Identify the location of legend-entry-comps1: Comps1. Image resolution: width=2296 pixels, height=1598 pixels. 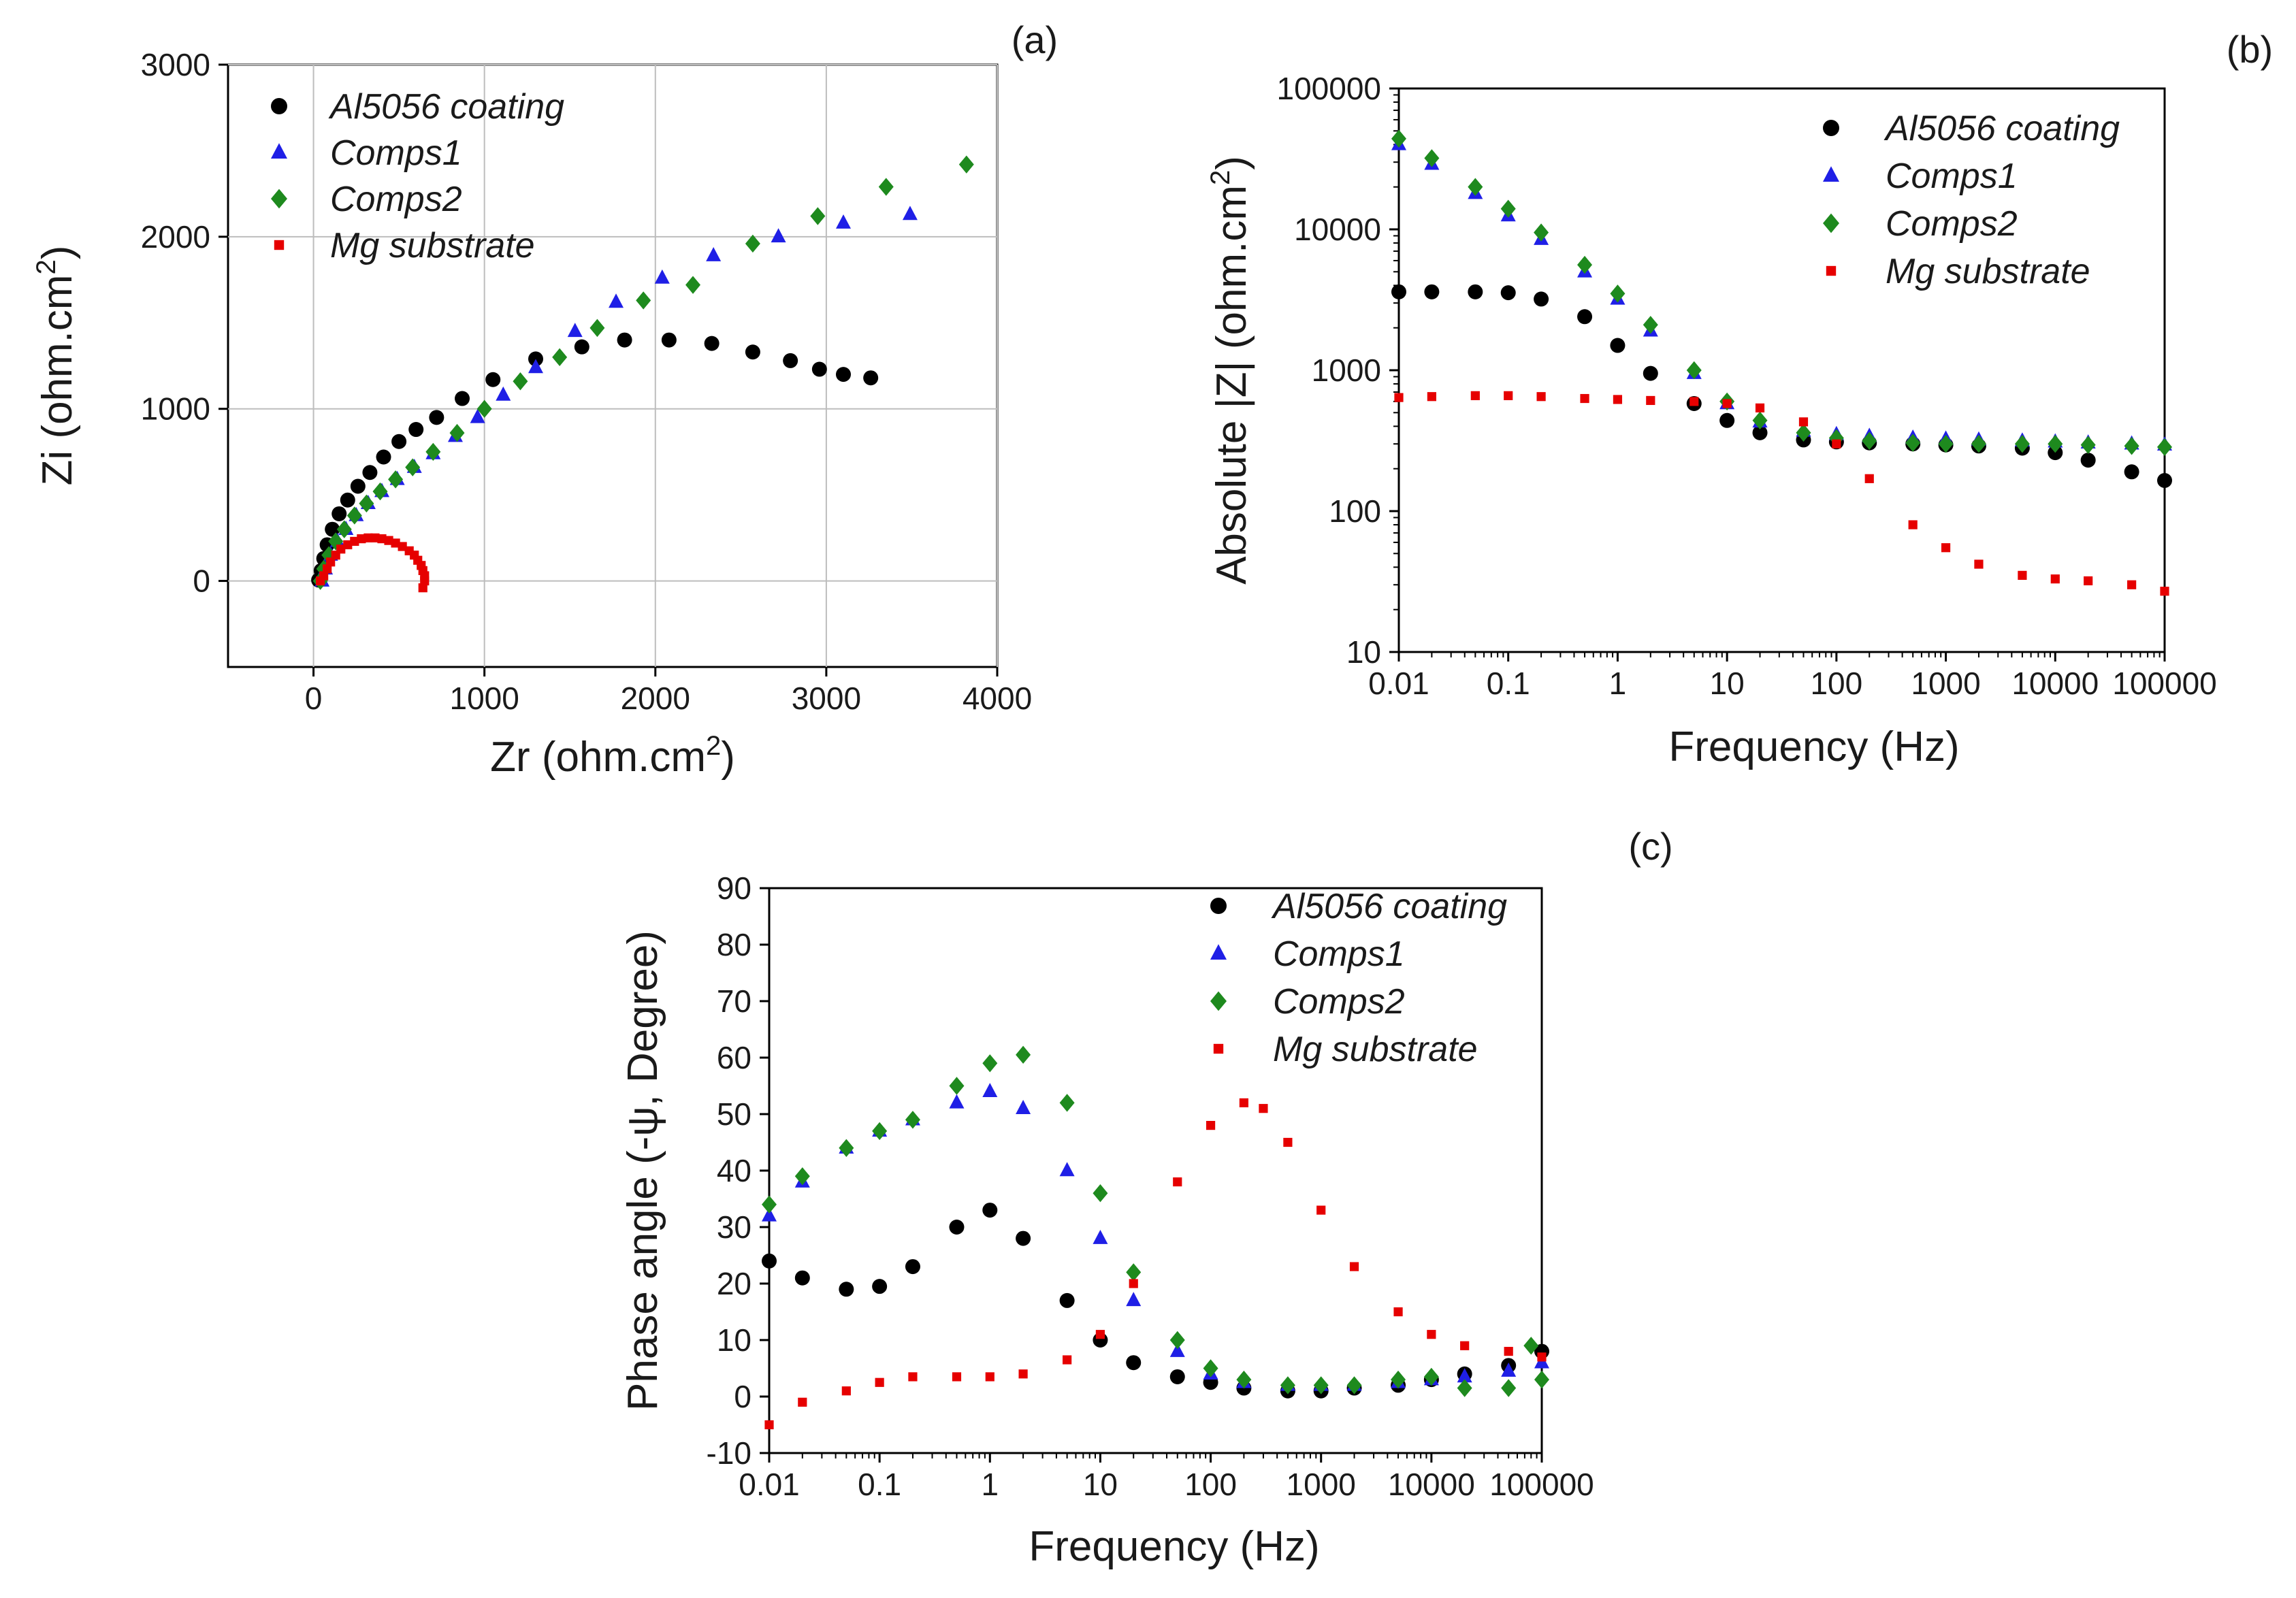
(1339, 954).